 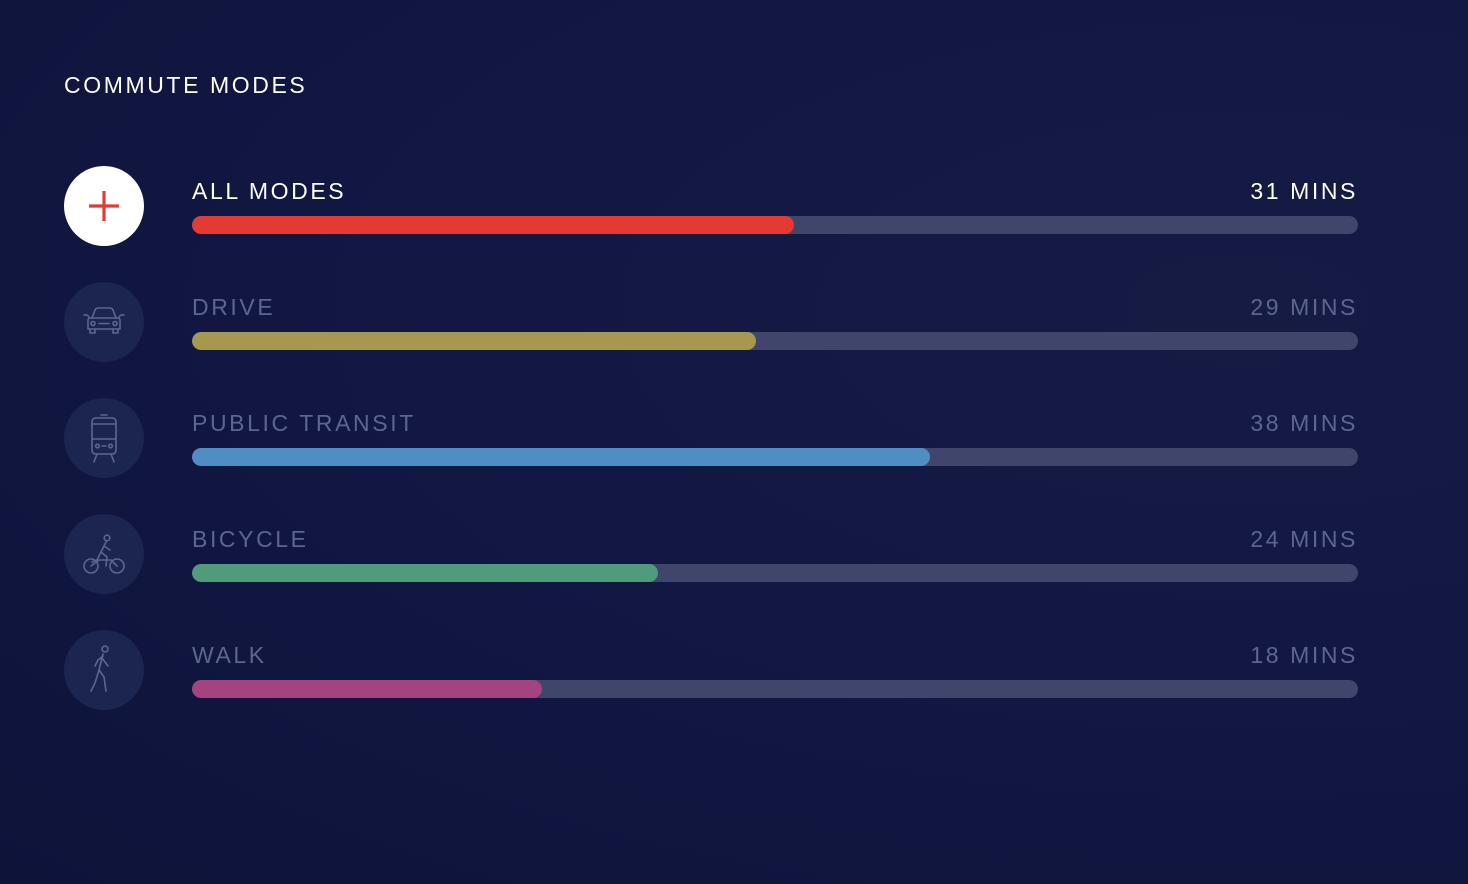 What do you see at coordinates (229, 655) in the screenshot?
I see `mode-label: WALK` at bounding box center [229, 655].